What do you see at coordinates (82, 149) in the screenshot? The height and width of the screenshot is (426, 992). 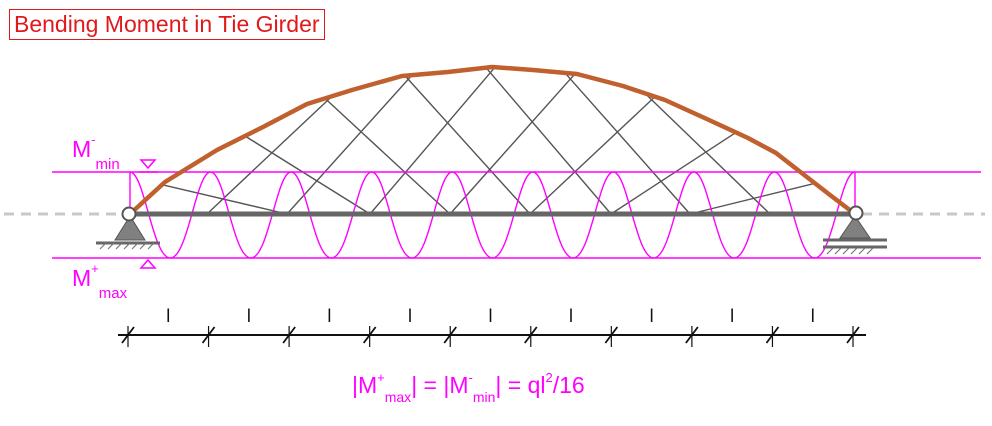 I see `m-min-symbol: M` at bounding box center [82, 149].